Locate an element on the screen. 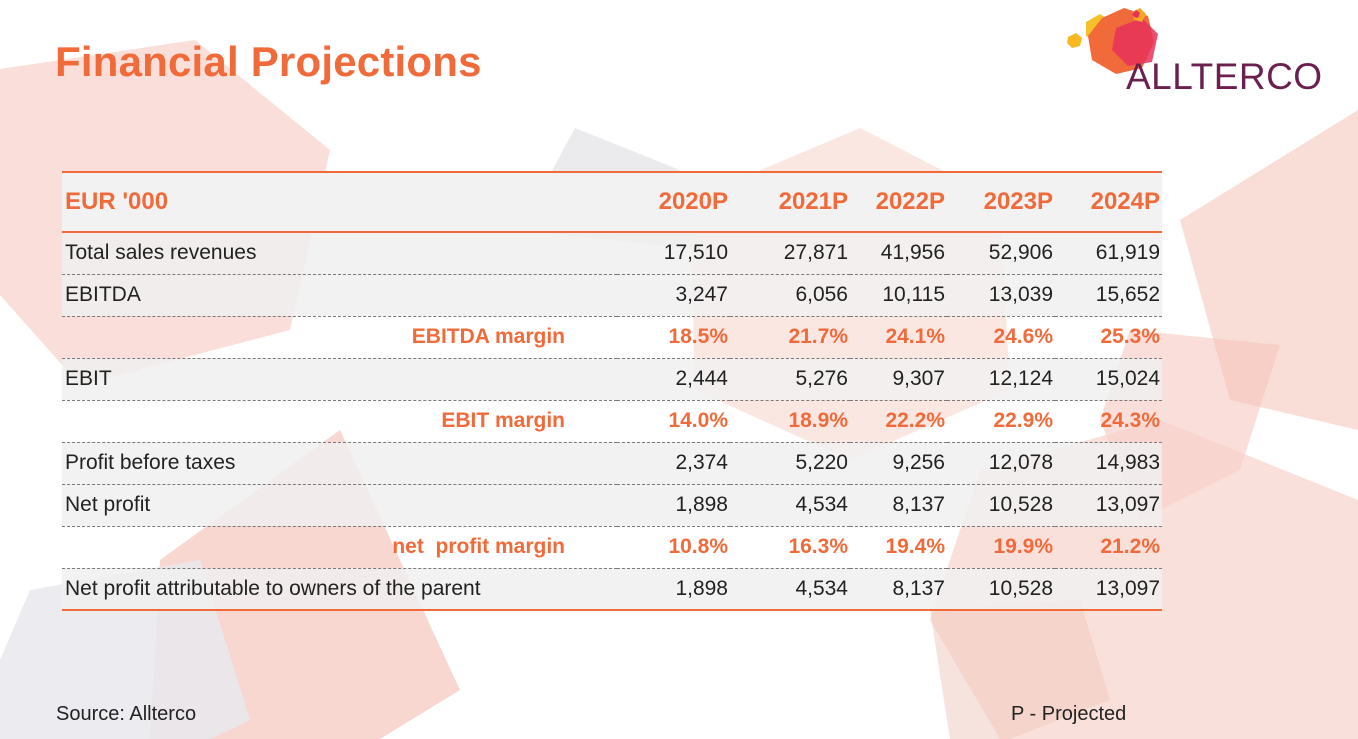 The width and height of the screenshot is (1358, 739). cell-value: 41,956 is located at coordinates (898, 253).